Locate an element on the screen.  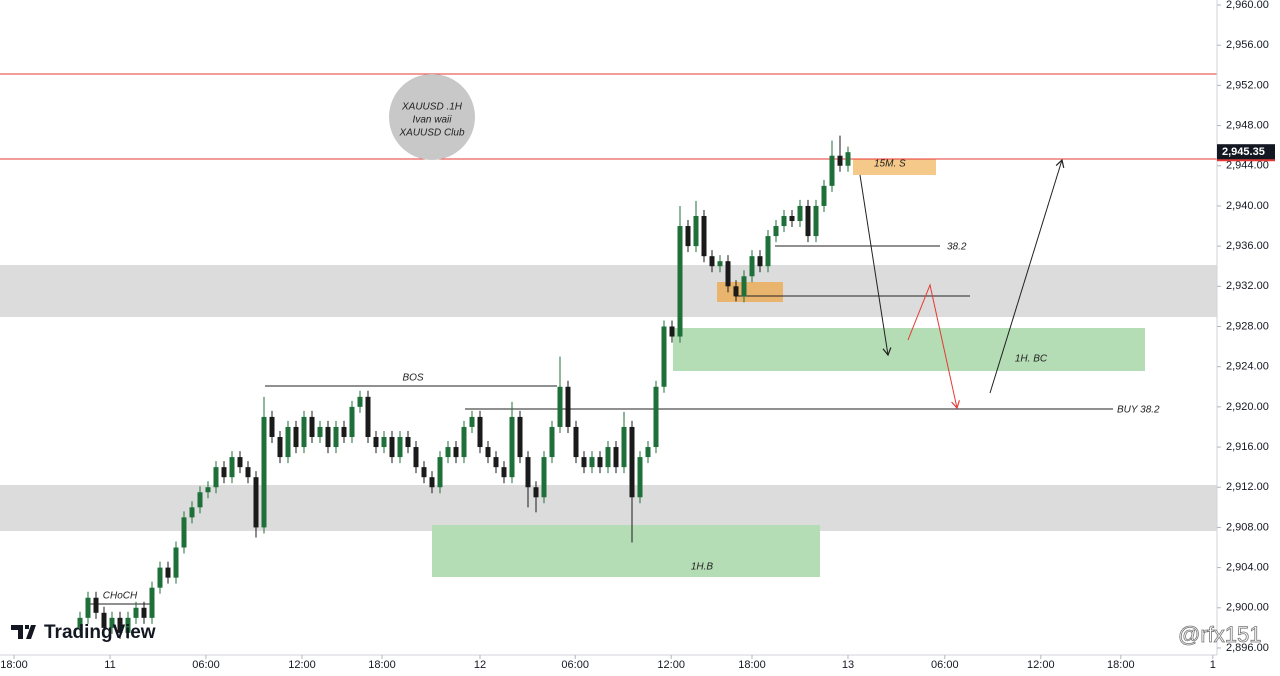
annotation: 1H. BC is located at coordinates (1031, 359).